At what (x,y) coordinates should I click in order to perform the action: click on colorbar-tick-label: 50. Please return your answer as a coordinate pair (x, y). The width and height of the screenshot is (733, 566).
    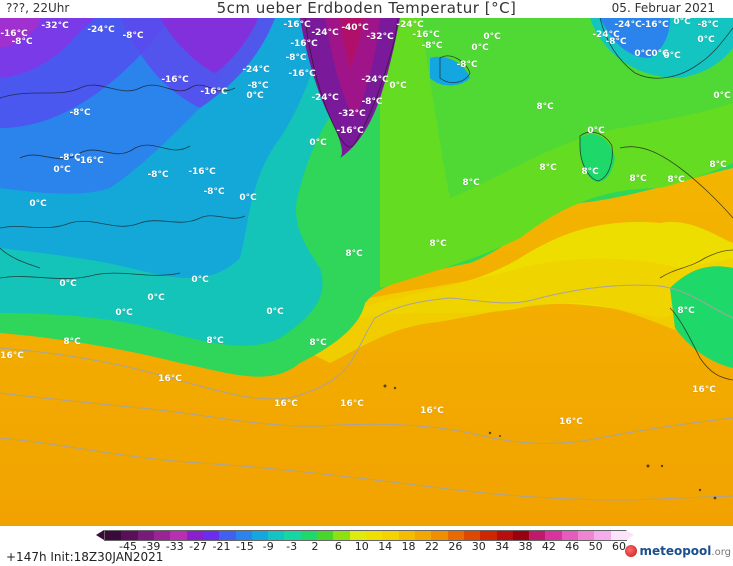
    Looking at the image, I should click on (595, 546).